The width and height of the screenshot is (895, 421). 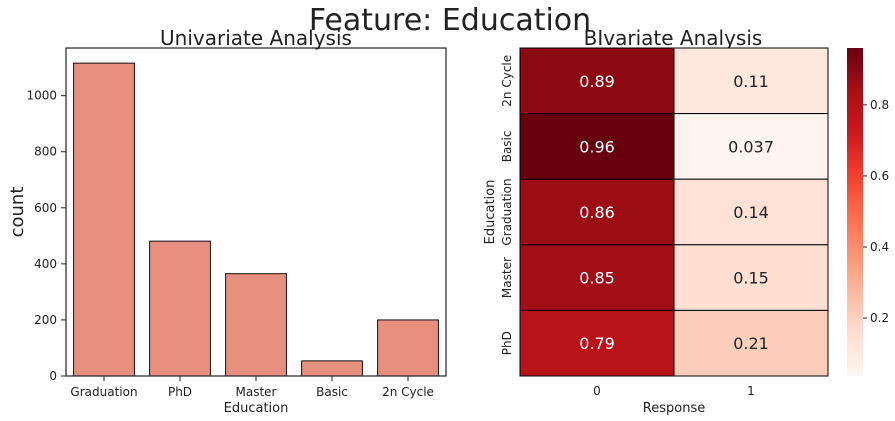 I want to click on bar-y-tick-label: 1000, so click(x=41, y=96).